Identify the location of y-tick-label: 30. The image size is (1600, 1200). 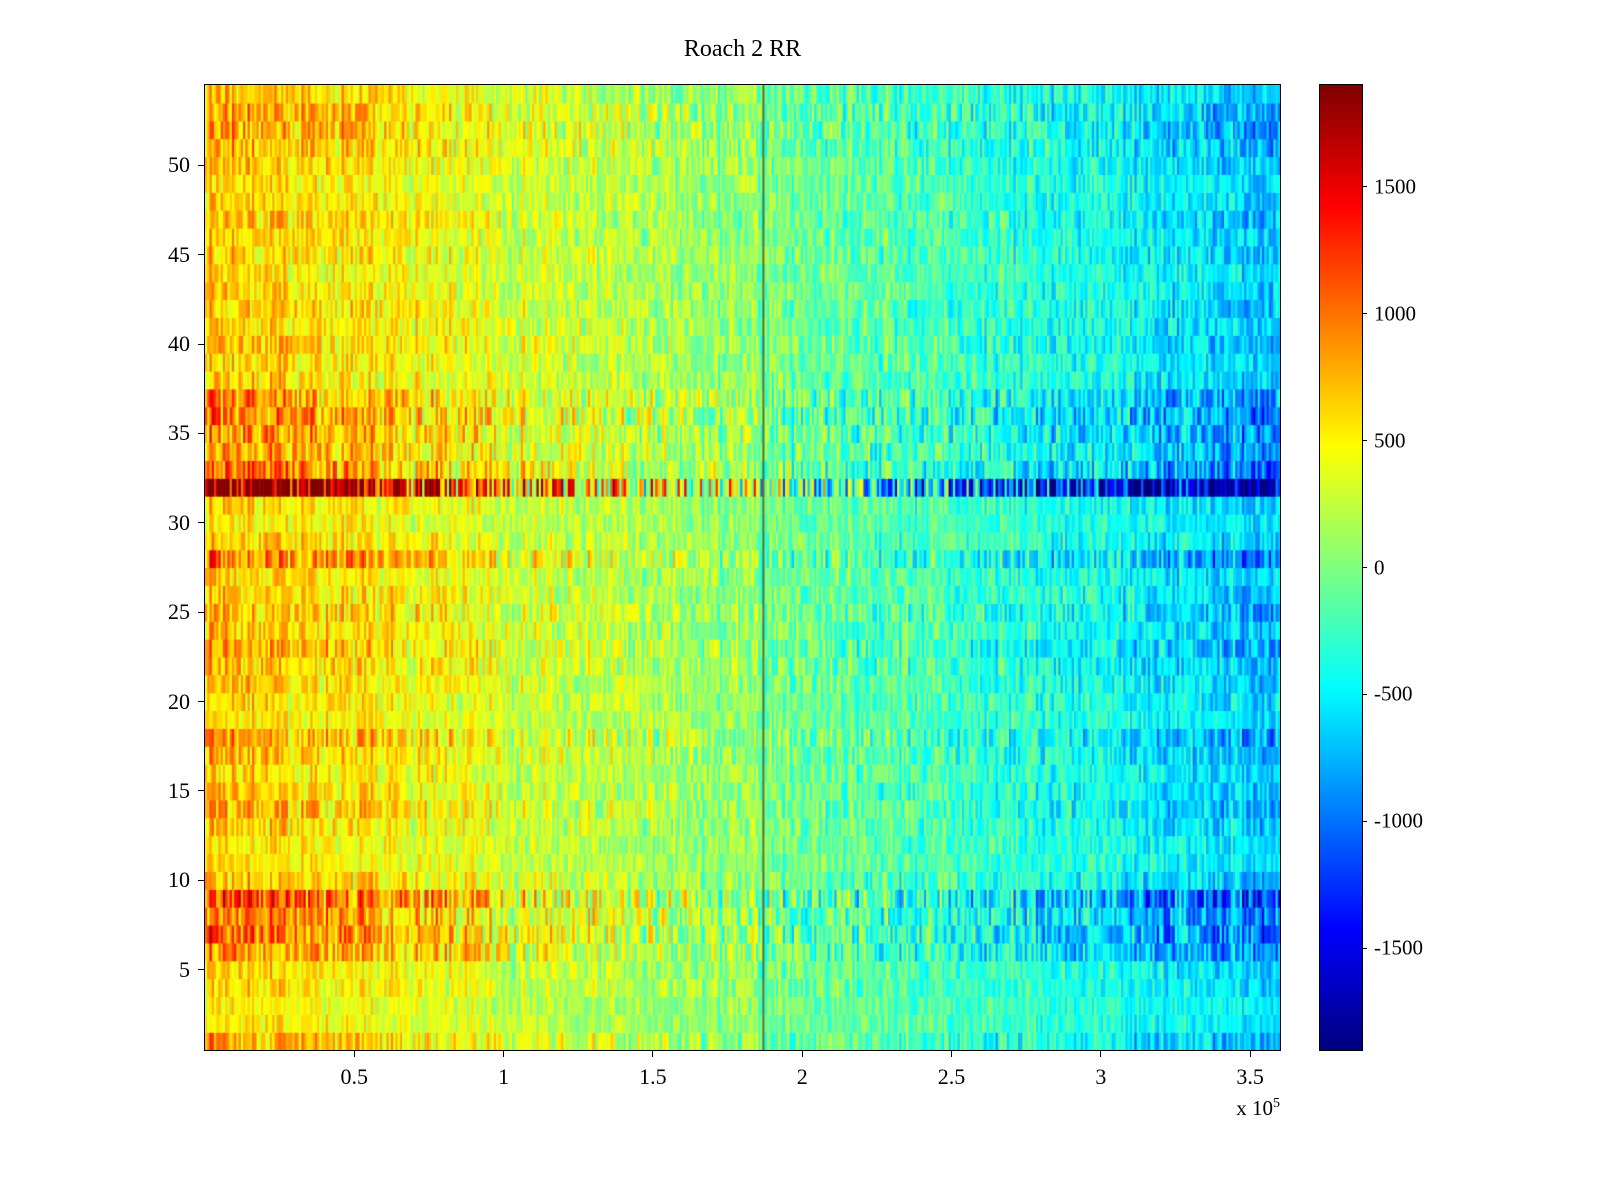
(179, 522).